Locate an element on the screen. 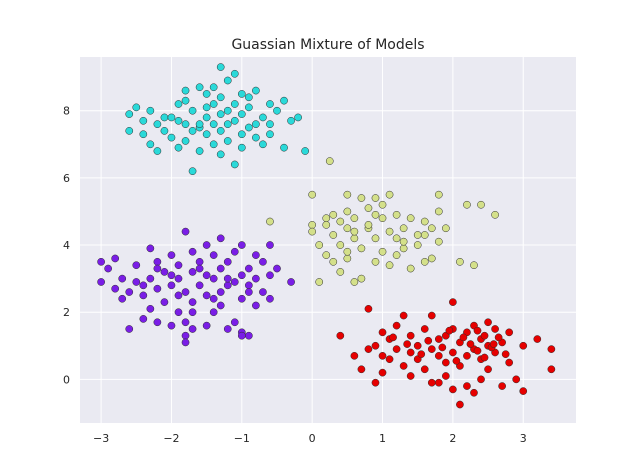  y-tick-label: 2 is located at coordinates (66, 312).